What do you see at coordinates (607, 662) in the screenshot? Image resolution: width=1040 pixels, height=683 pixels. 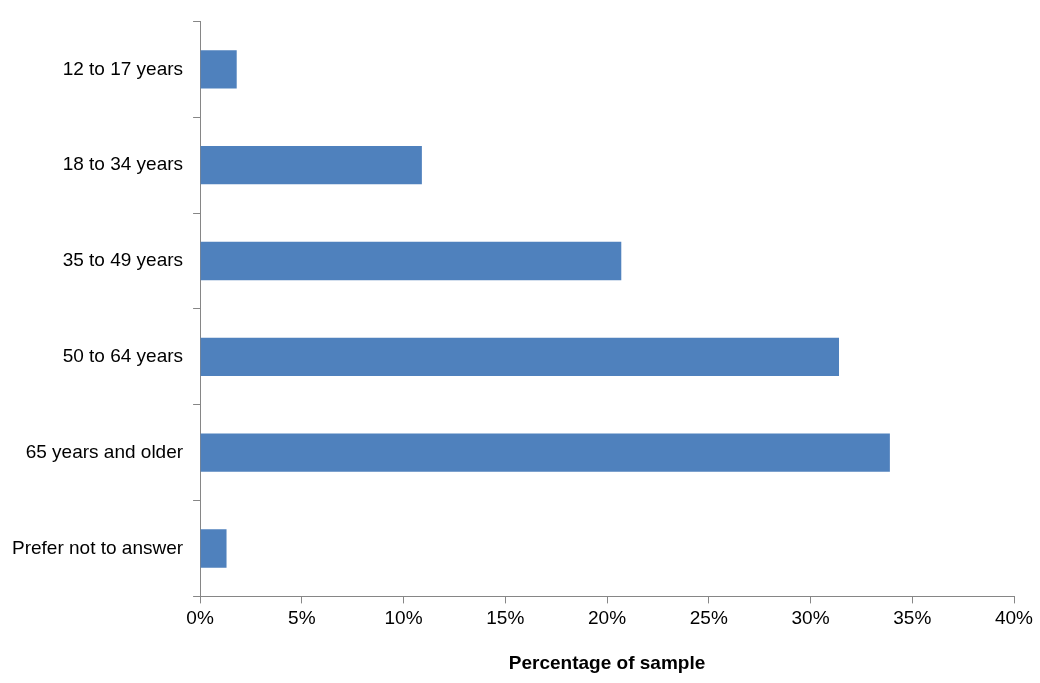 I see `x-axis-title: Percentage of sample` at bounding box center [607, 662].